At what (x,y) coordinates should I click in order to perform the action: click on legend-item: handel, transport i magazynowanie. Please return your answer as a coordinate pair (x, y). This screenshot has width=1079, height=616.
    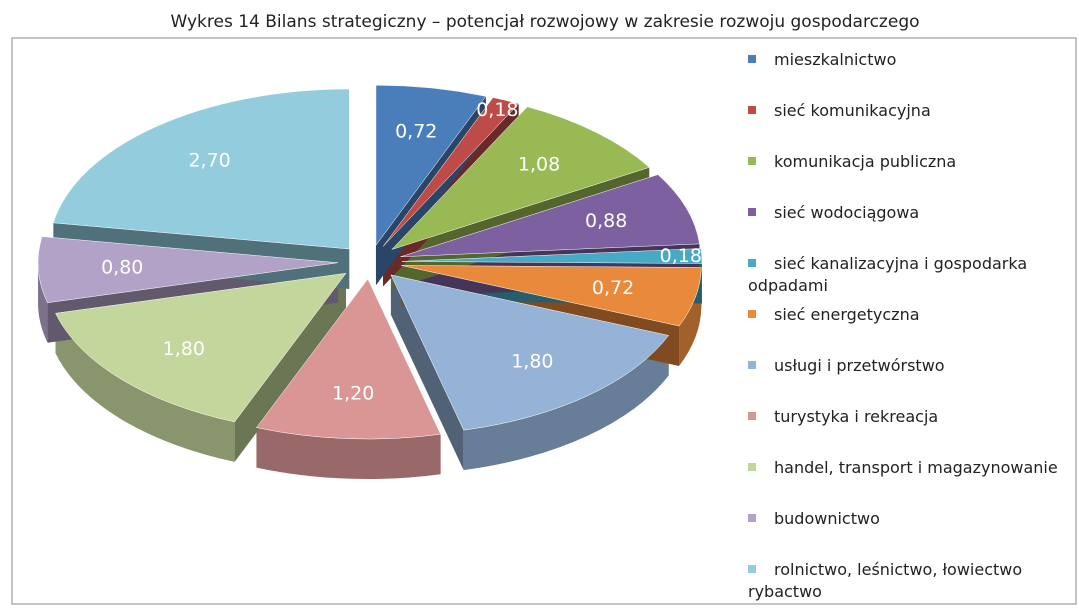
    Looking at the image, I should click on (909, 468).